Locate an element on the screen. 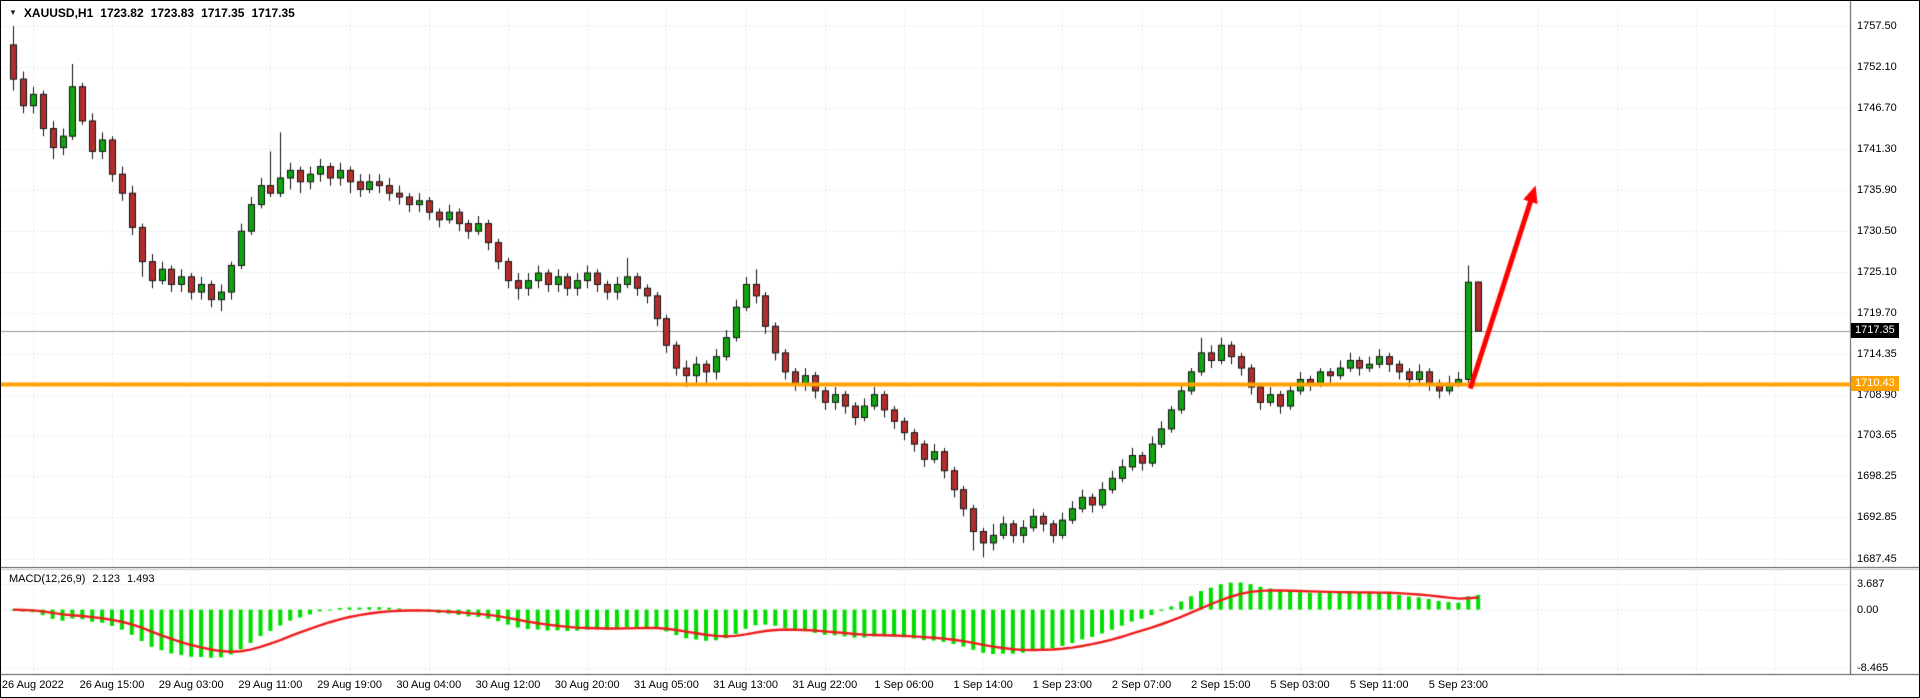 The image size is (1920, 698). time-axis-label: 5 Sep 11:00 is located at coordinates (1379, 685).